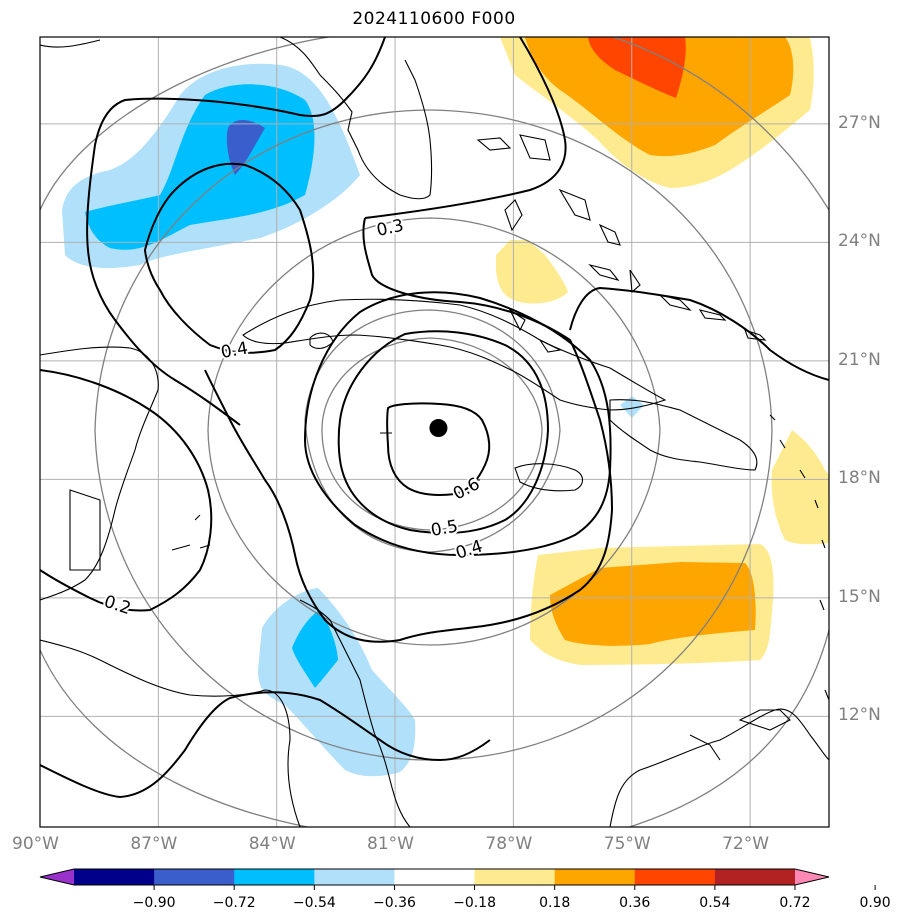 This screenshot has height=924, width=899. Describe the element at coordinates (859, 715) in the screenshot. I see `lat-label-5: 12°N` at that location.